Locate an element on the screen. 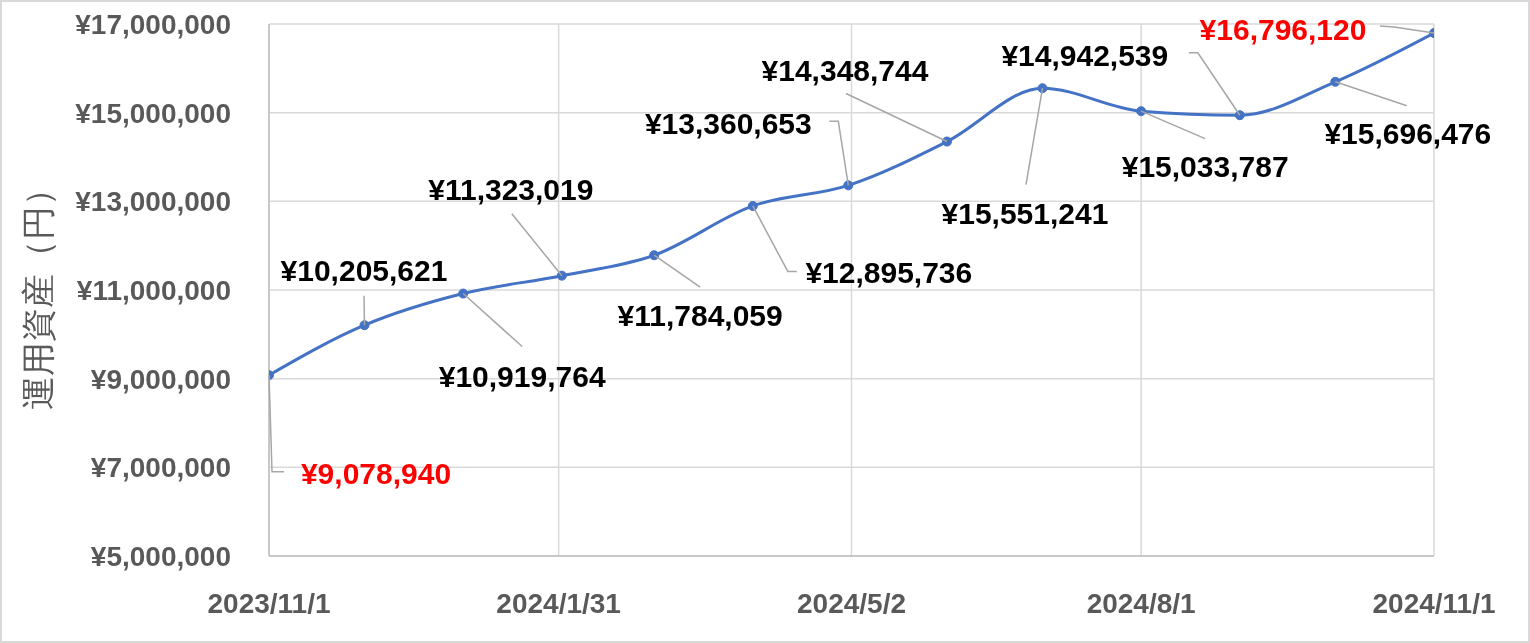 This screenshot has width=1530, height=643. data-label: ¥11,784,059 is located at coordinates (700, 315).